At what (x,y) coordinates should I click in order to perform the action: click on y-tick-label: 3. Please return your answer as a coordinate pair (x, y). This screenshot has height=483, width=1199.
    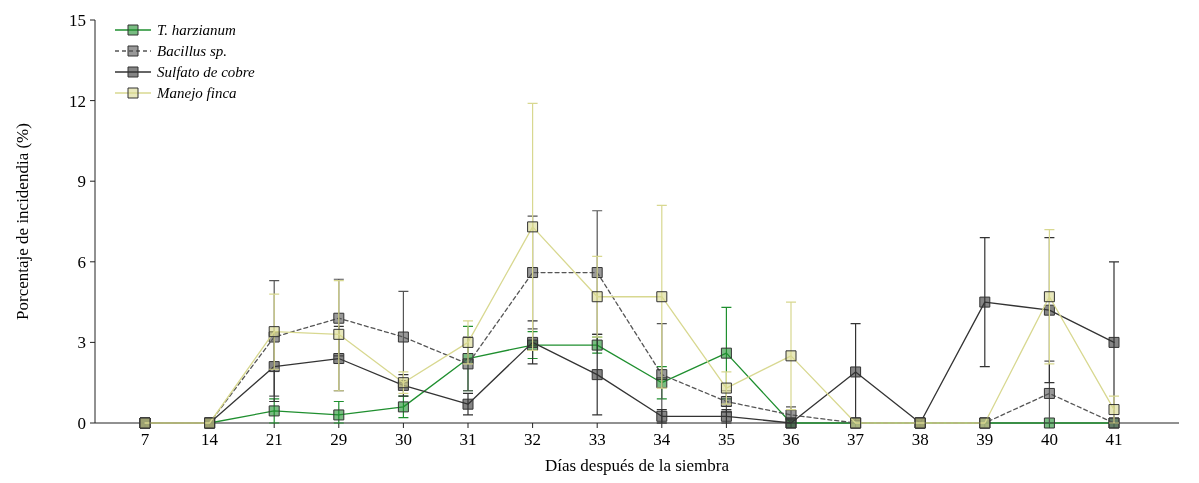
    Looking at the image, I should click on (81, 343).